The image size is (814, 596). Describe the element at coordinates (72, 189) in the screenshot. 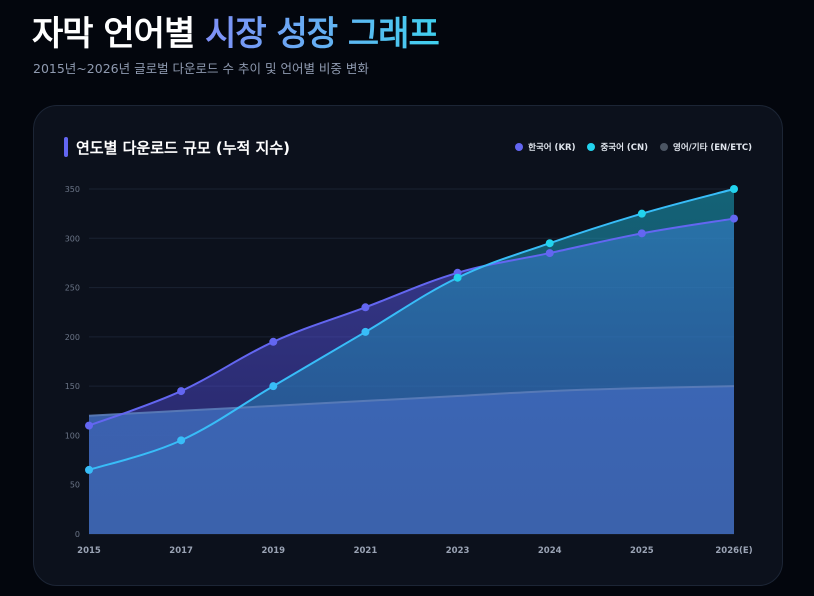

I see `y-tick-label: 350` at that location.